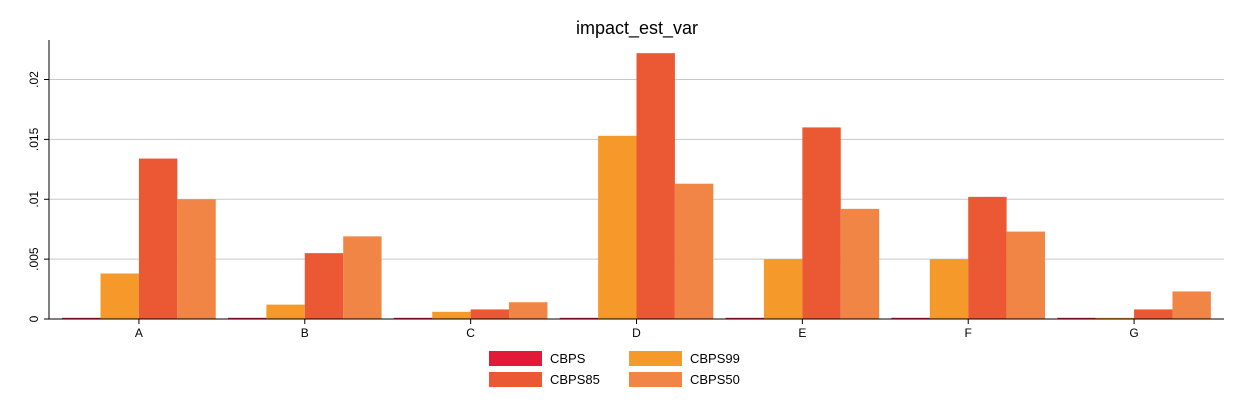 The image size is (1239, 413). Describe the element at coordinates (802, 333) in the screenshot. I see `x-tick-label: E` at that location.